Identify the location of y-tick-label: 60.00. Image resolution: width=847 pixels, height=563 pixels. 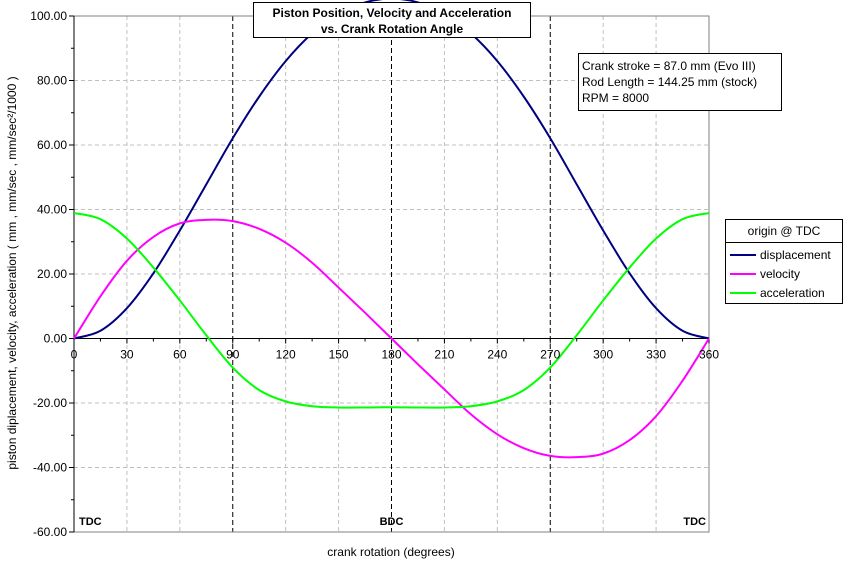
(52, 145).